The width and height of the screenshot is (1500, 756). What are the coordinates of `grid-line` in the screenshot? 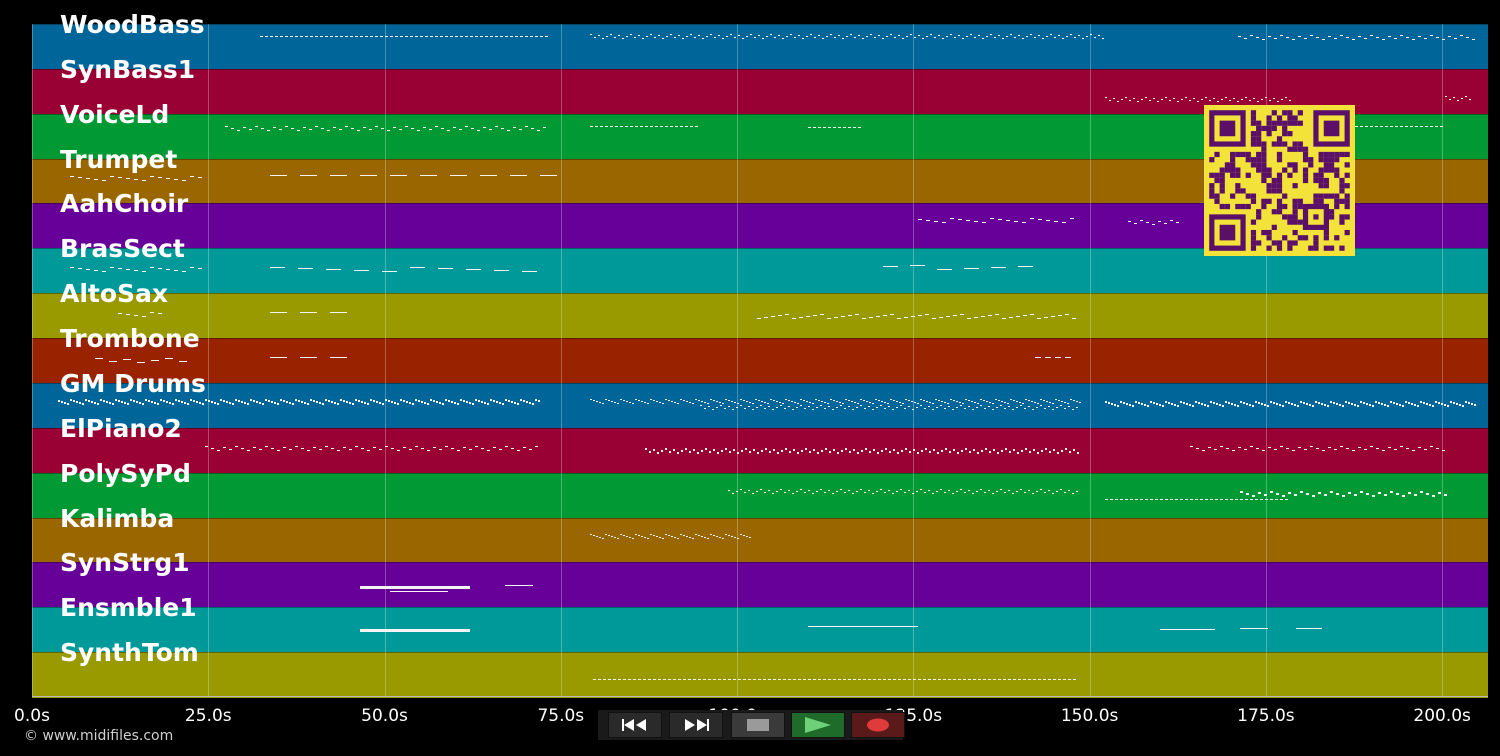 It's located at (385, 360).